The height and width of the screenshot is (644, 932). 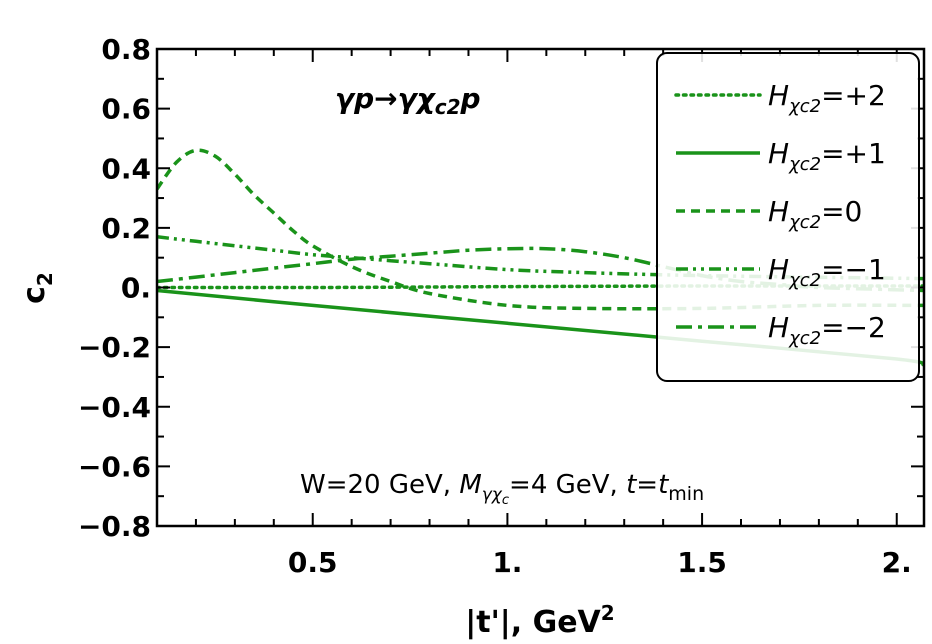 I want to click on y-tick-label: 0., so click(x=136, y=288).